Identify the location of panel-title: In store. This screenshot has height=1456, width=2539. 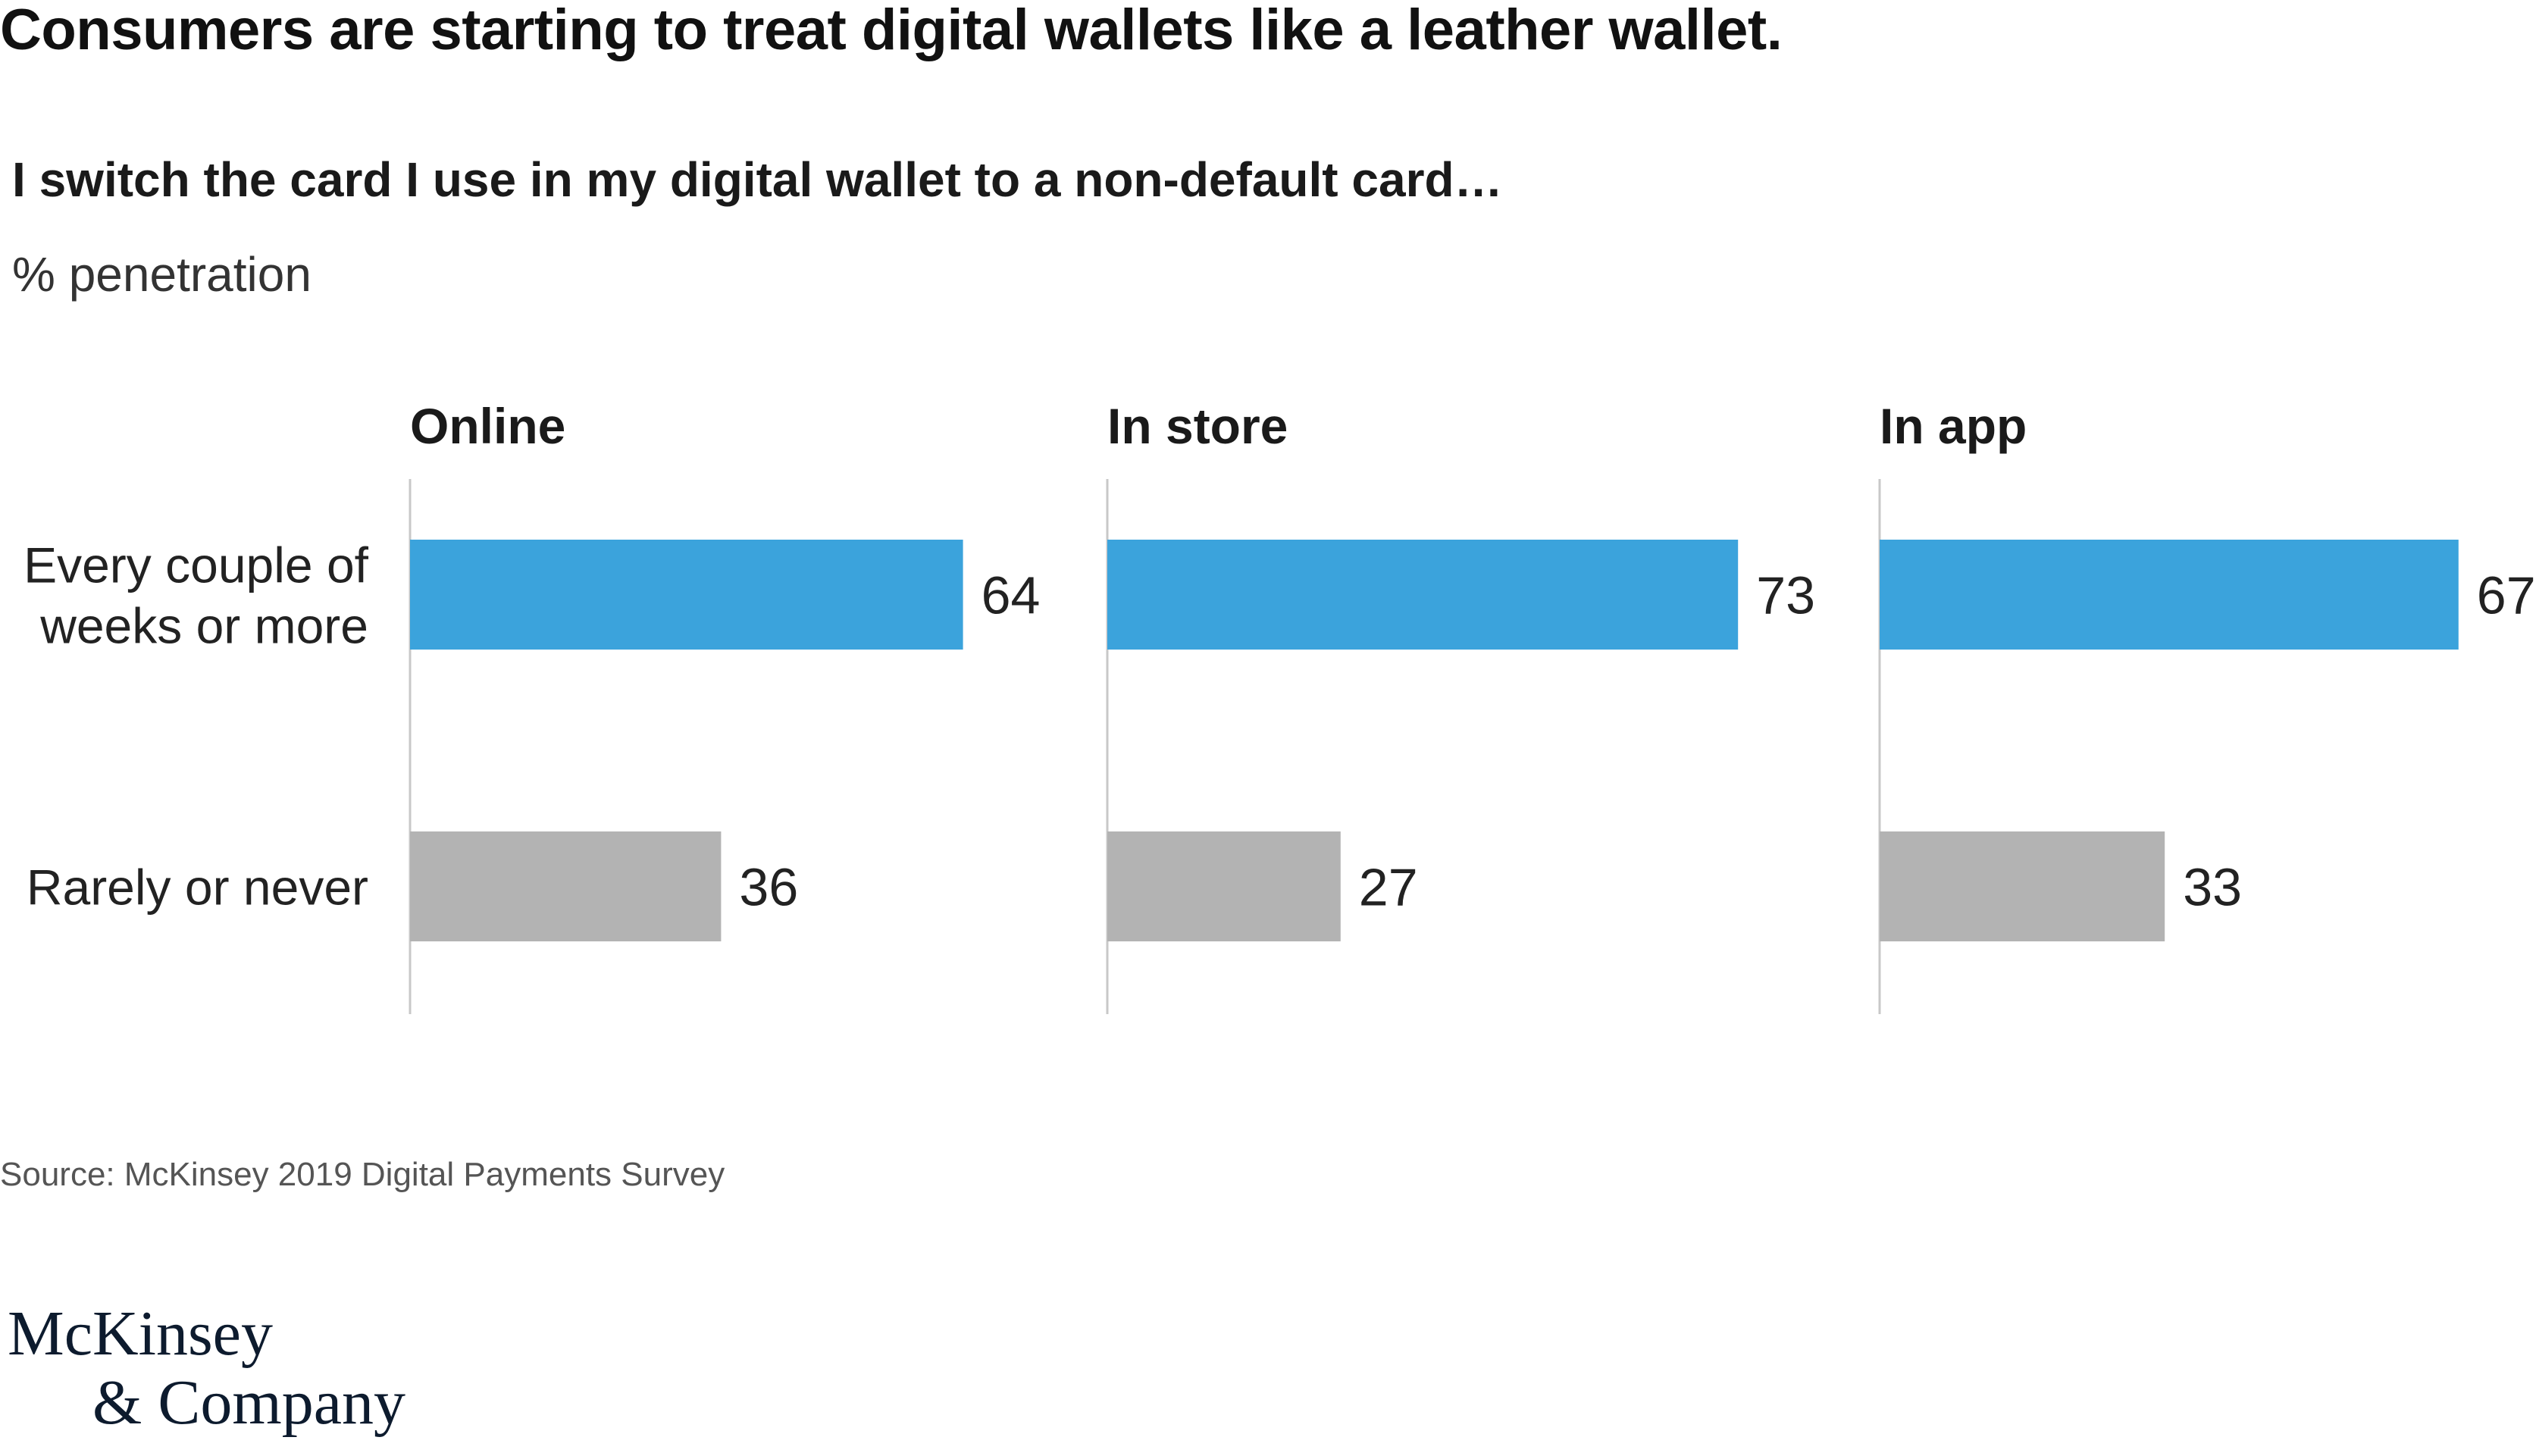
(1197, 426).